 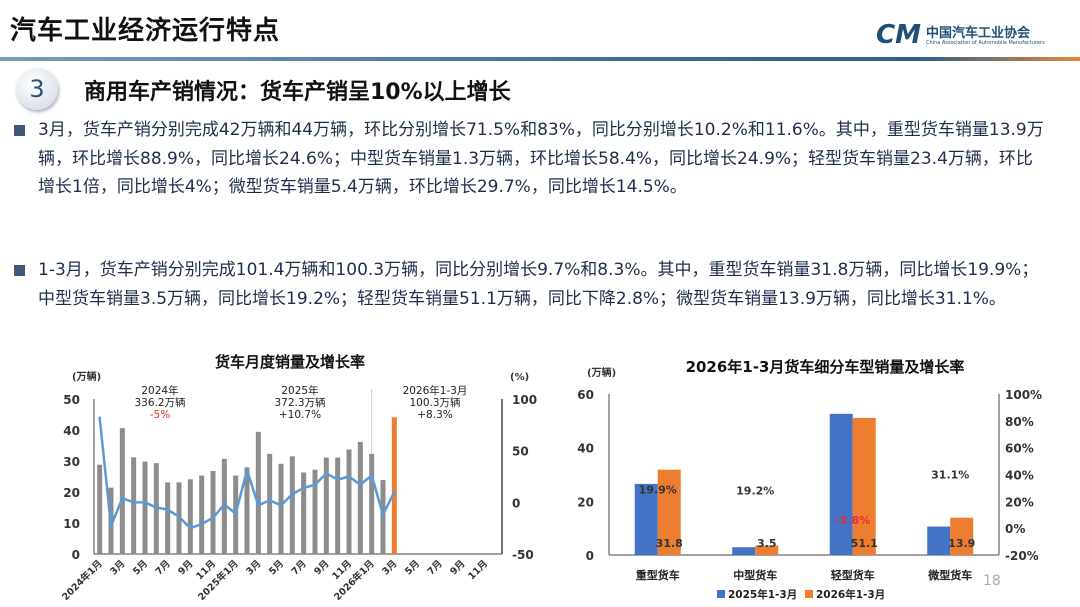 I want to click on x-tick-label: 11月, so click(x=478, y=570).